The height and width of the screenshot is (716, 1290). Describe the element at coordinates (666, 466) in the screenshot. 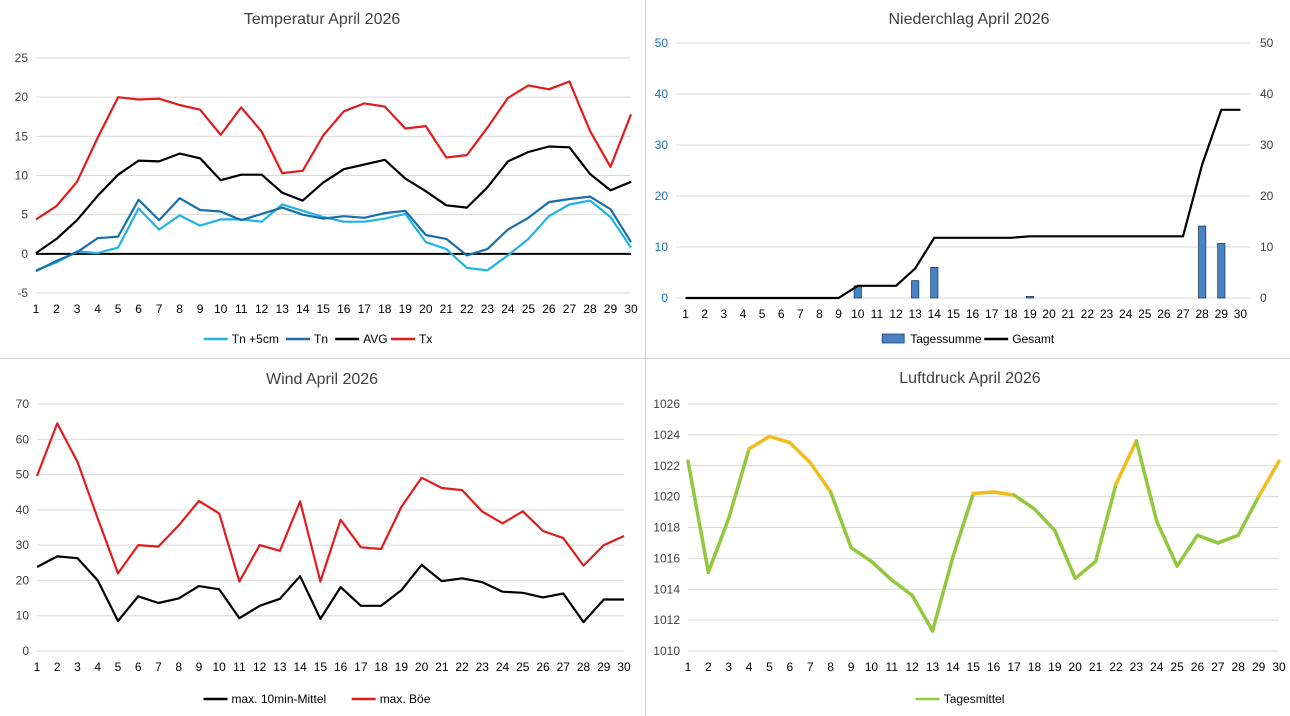

I see `y-tick-label: 1022` at that location.